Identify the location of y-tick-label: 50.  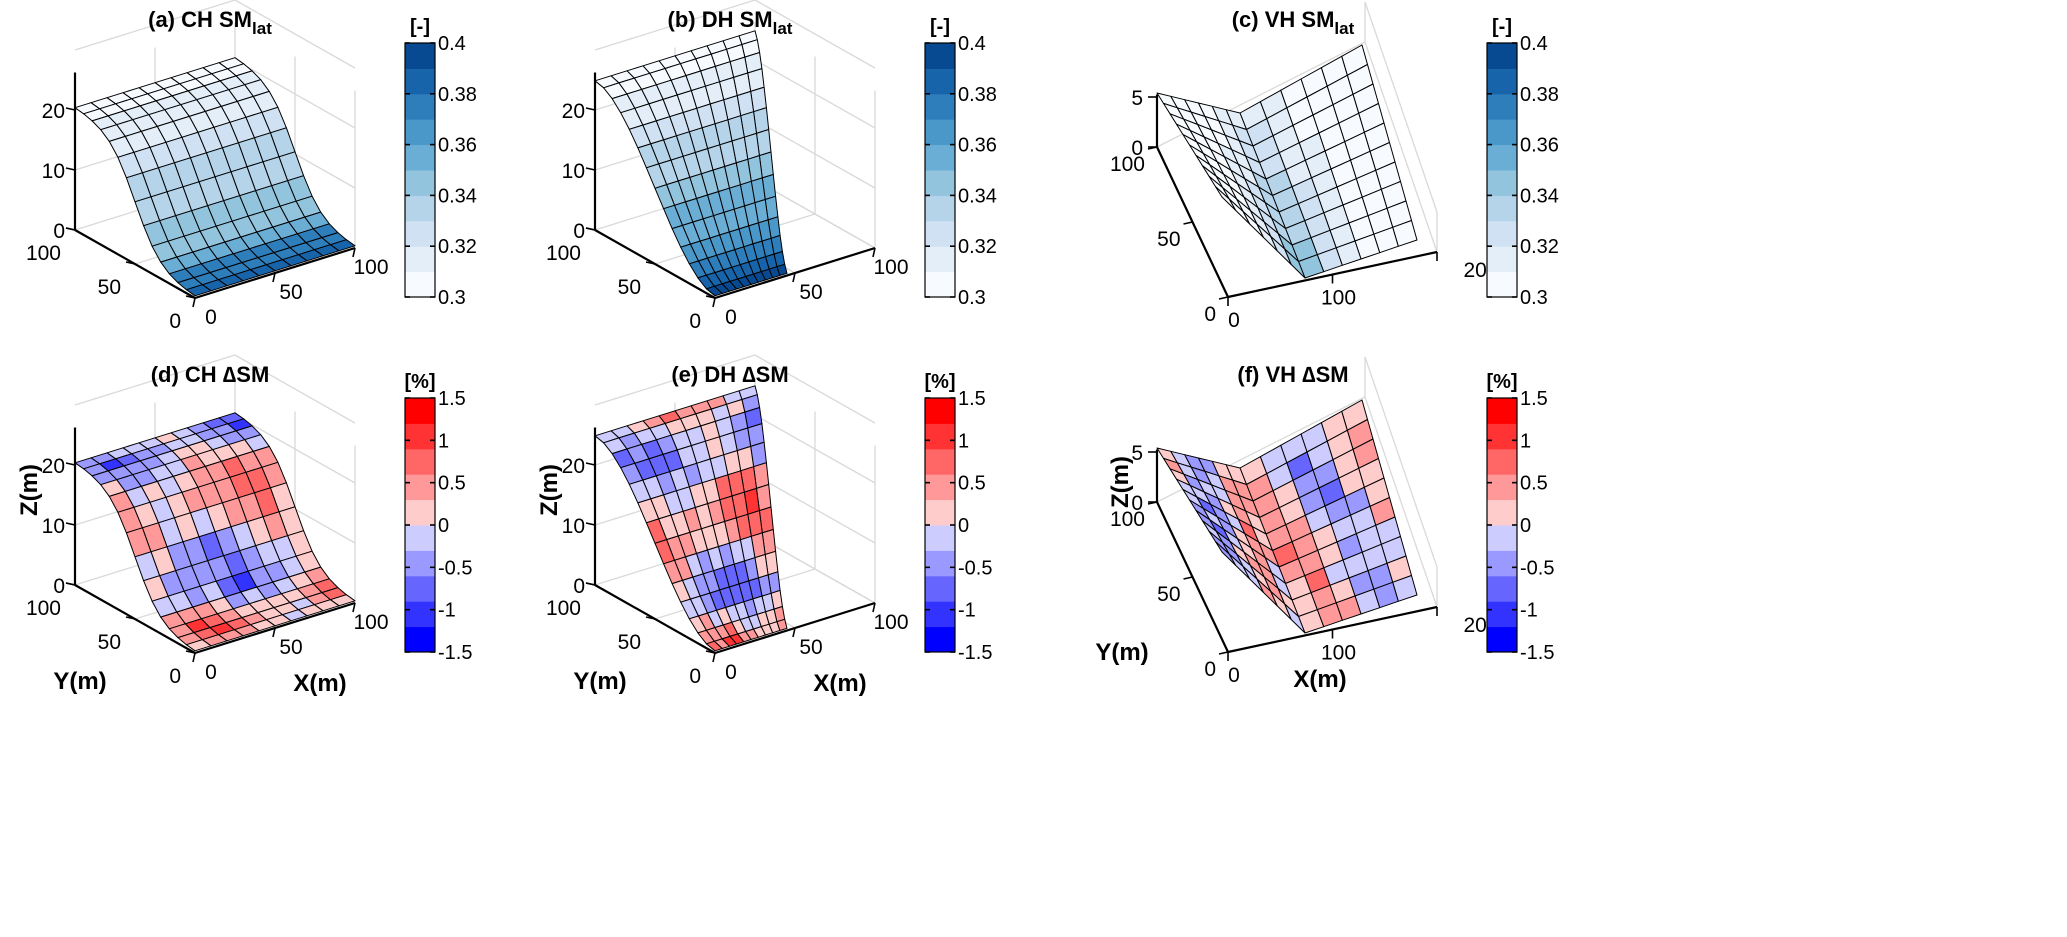
(629, 642).